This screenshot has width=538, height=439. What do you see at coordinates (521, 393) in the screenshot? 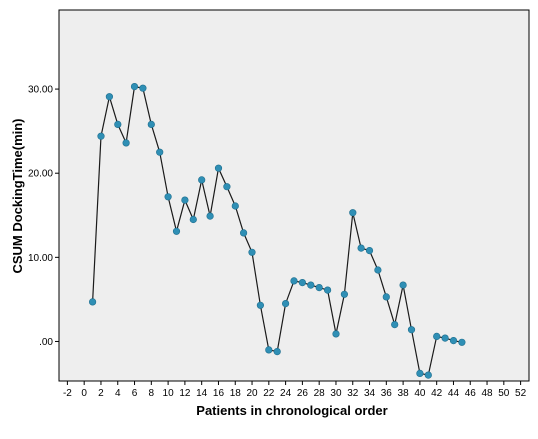
I see `x-tick-label: 52` at bounding box center [521, 393].